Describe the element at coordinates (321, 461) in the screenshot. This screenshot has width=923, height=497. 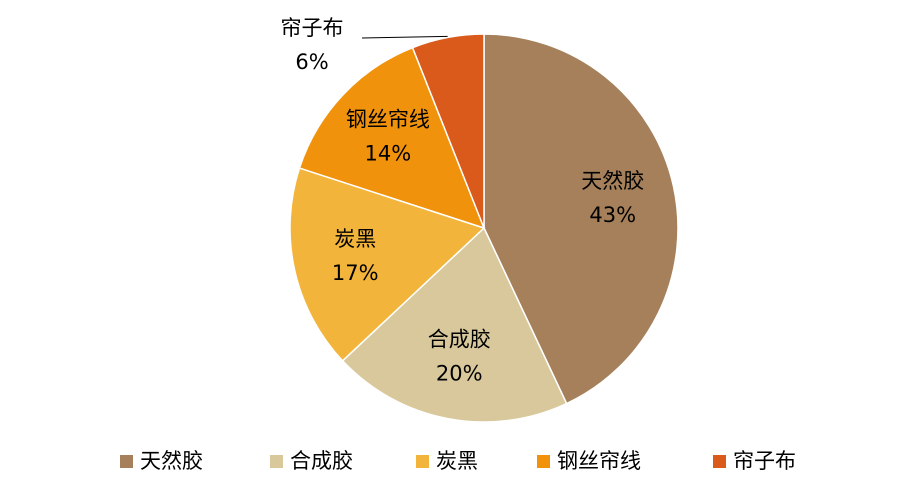
I see `legend-label: 合成胶` at that location.